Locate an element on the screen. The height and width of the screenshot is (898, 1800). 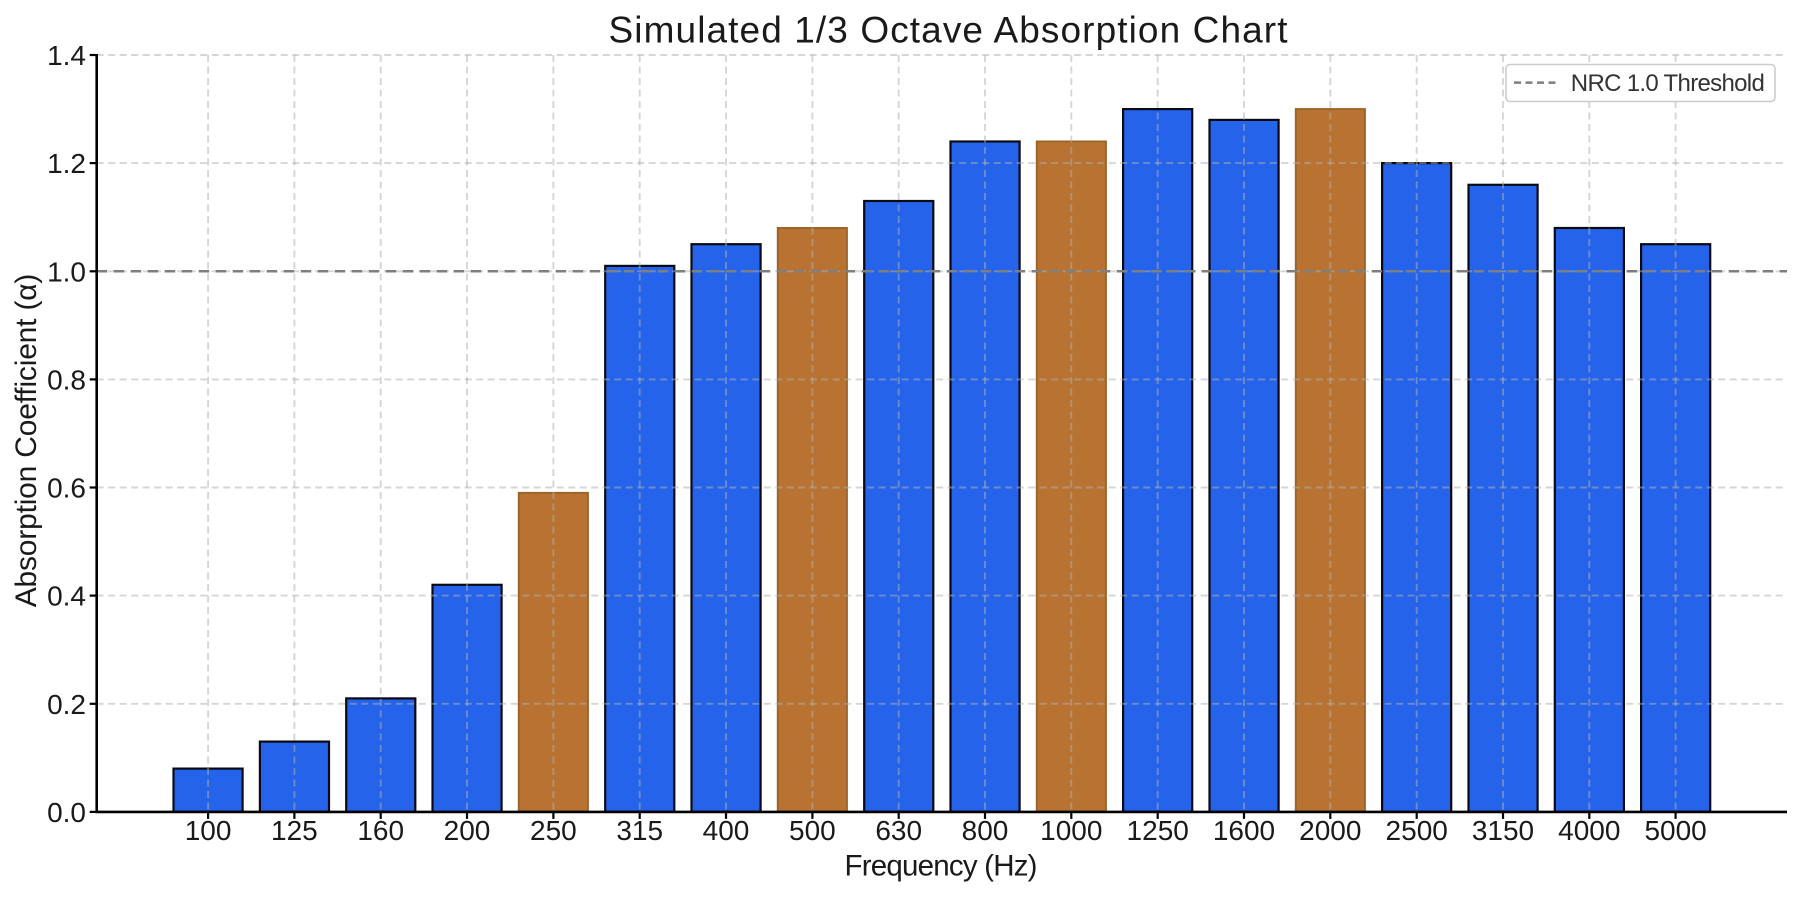
svg-text: 1000 is located at coordinates (1071, 830).